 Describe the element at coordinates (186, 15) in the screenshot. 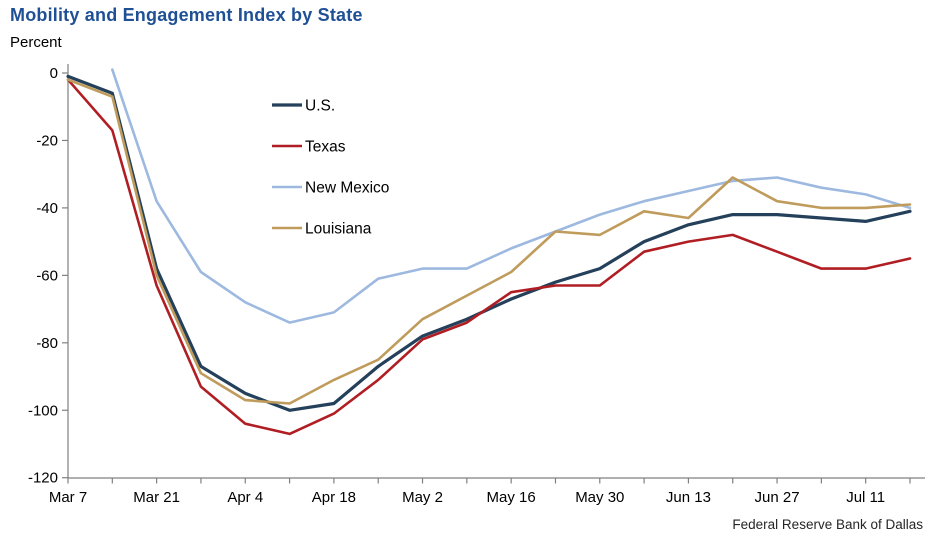

I see `chart-title: Mobility and Engagement Index by State` at that location.